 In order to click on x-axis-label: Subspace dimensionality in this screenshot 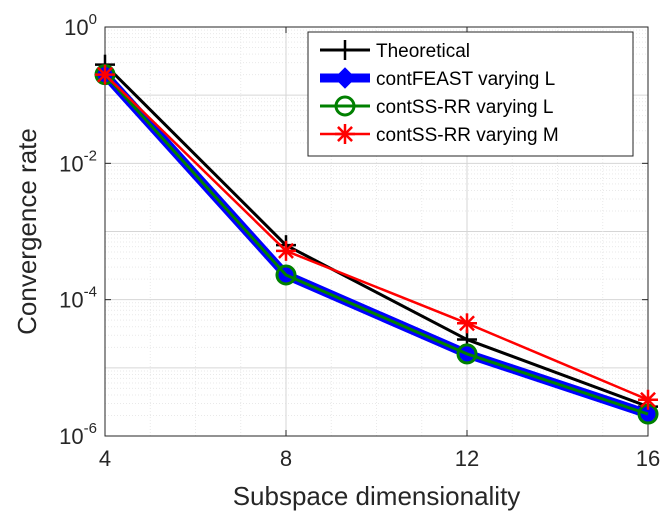, I will do `click(377, 496)`.